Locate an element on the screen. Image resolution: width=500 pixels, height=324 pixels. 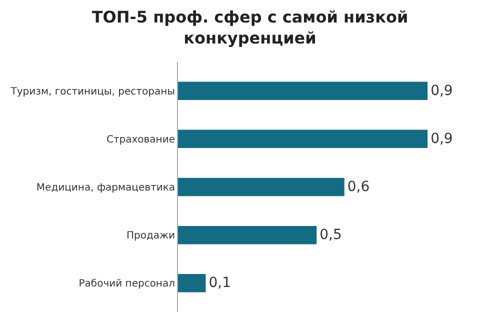
data-label: 0,6 is located at coordinates (358, 187).